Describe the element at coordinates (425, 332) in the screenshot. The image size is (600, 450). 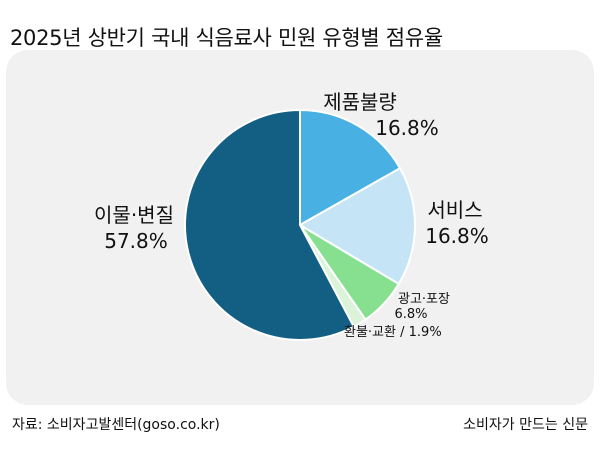
I see `slice-label-value: 1.9%` at that location.